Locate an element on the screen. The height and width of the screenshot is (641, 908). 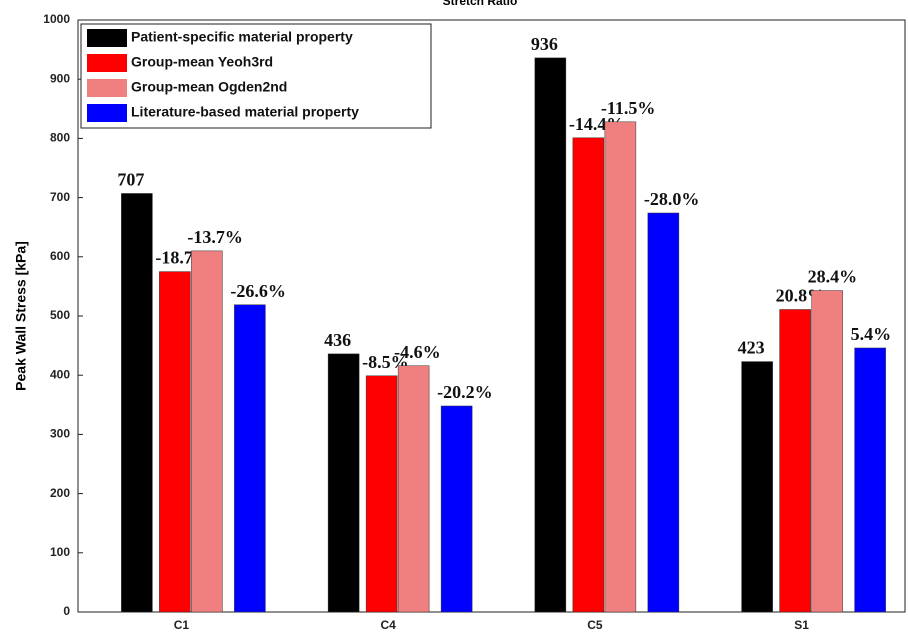
y-tick-label: 900 is located at coordinates (60, 78).